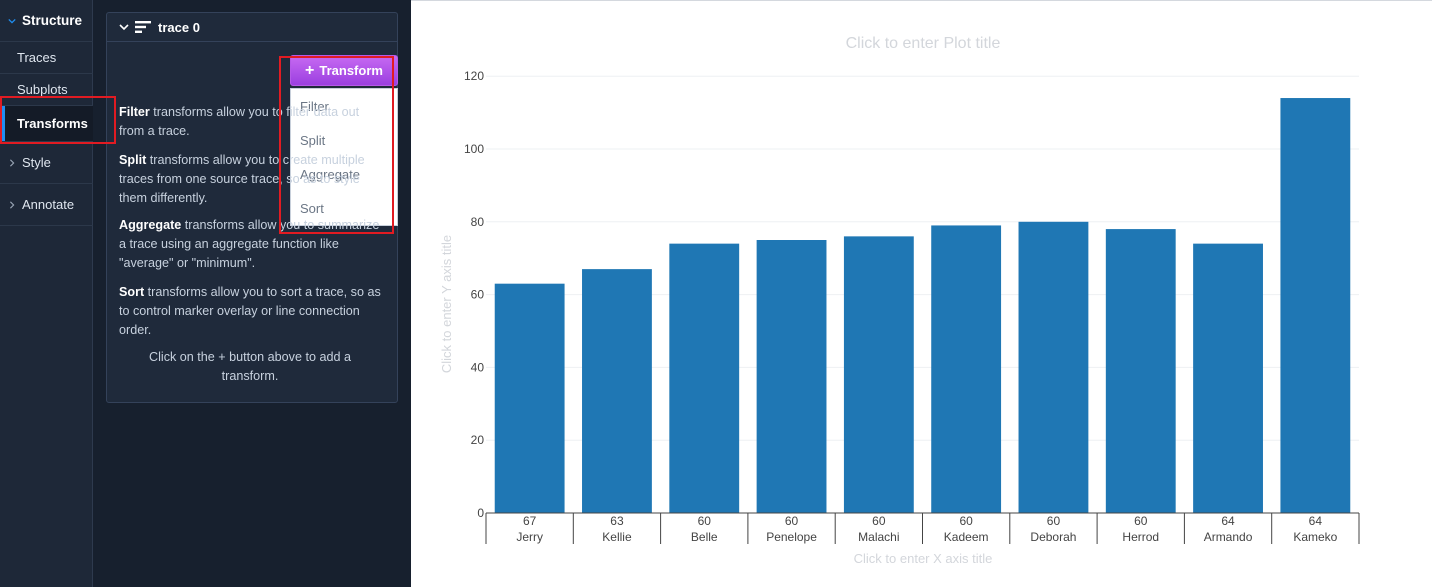 The image size is (1432, 588). I want to click on nav-group-label: Annotate, so click(48, 204).